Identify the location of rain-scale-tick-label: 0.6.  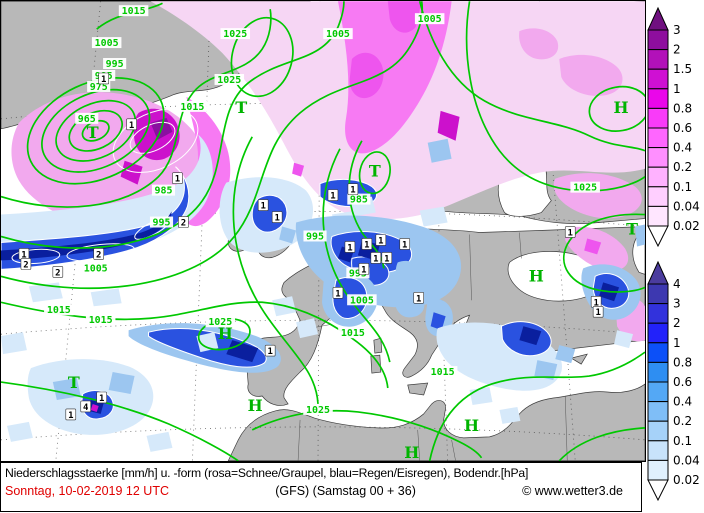
(682, 382).